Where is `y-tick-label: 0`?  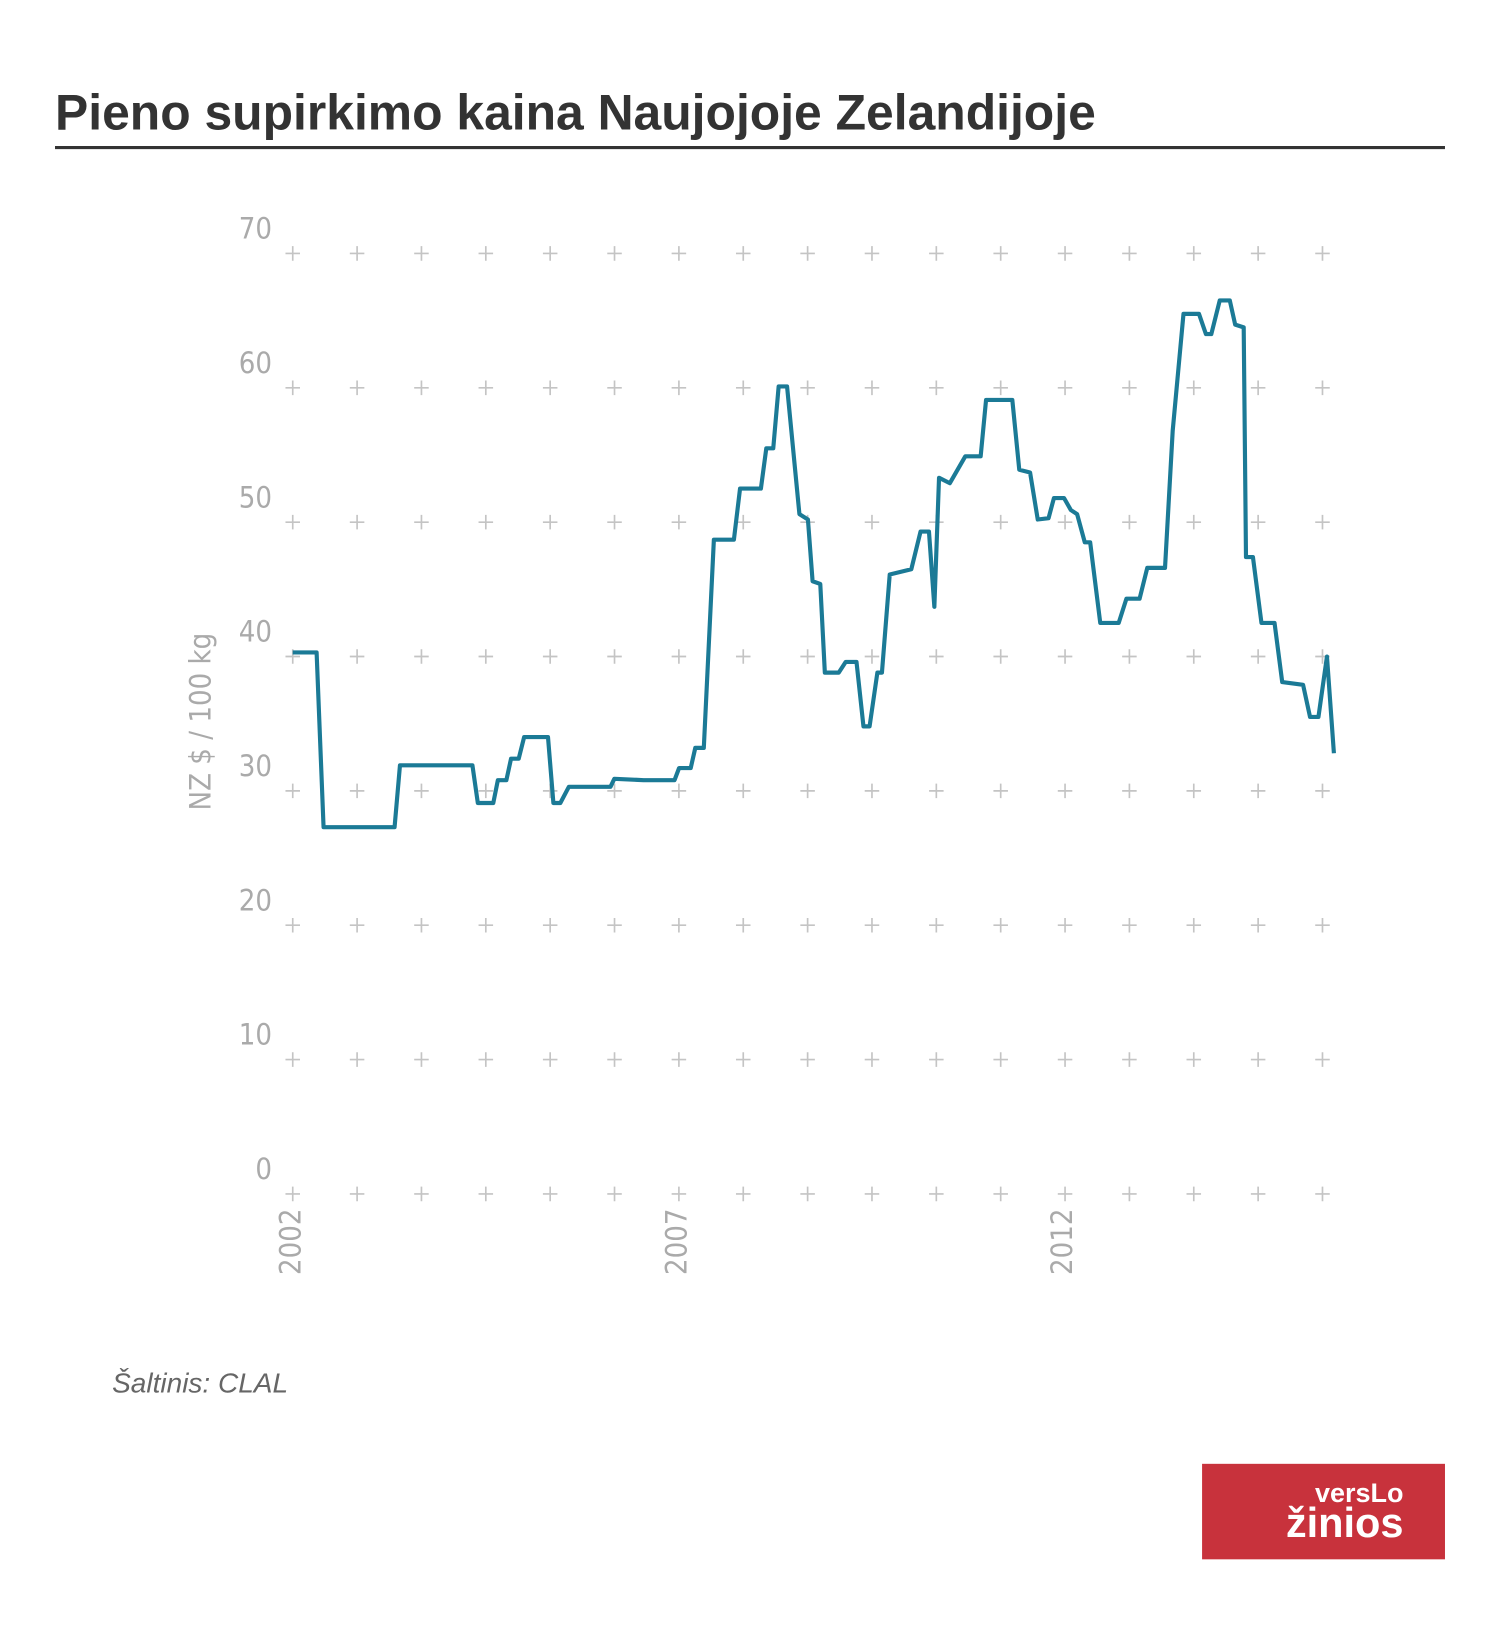 y-tick-label: 0 is located at coordinates (263, 1169).